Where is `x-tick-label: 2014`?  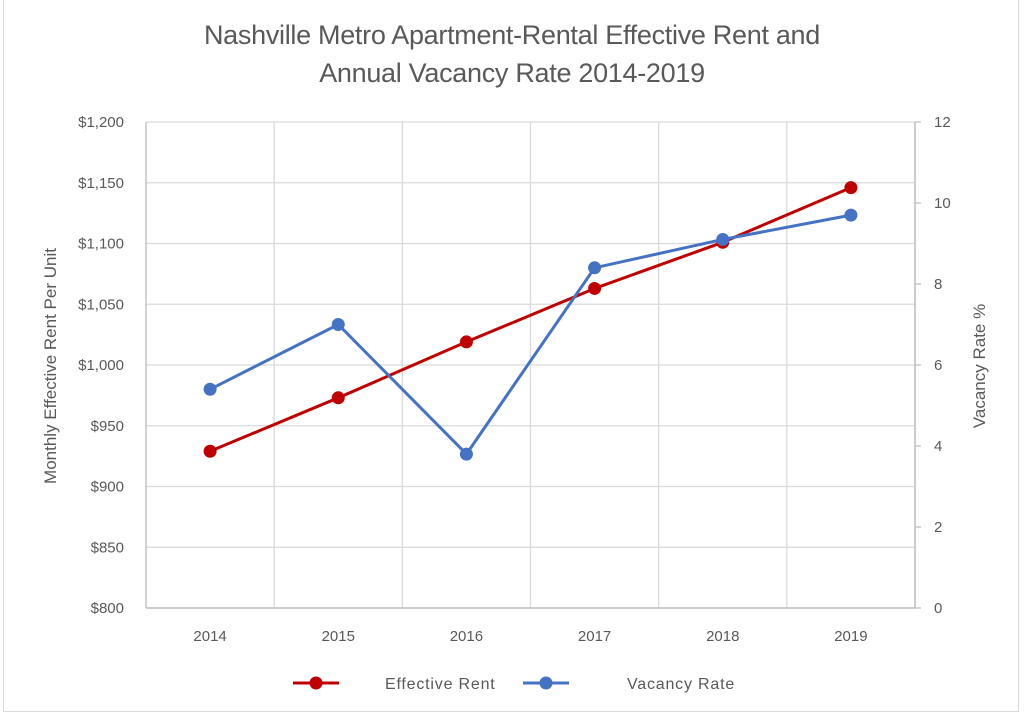
x-tick-label: 2014 is located at coordinates (209, 636).